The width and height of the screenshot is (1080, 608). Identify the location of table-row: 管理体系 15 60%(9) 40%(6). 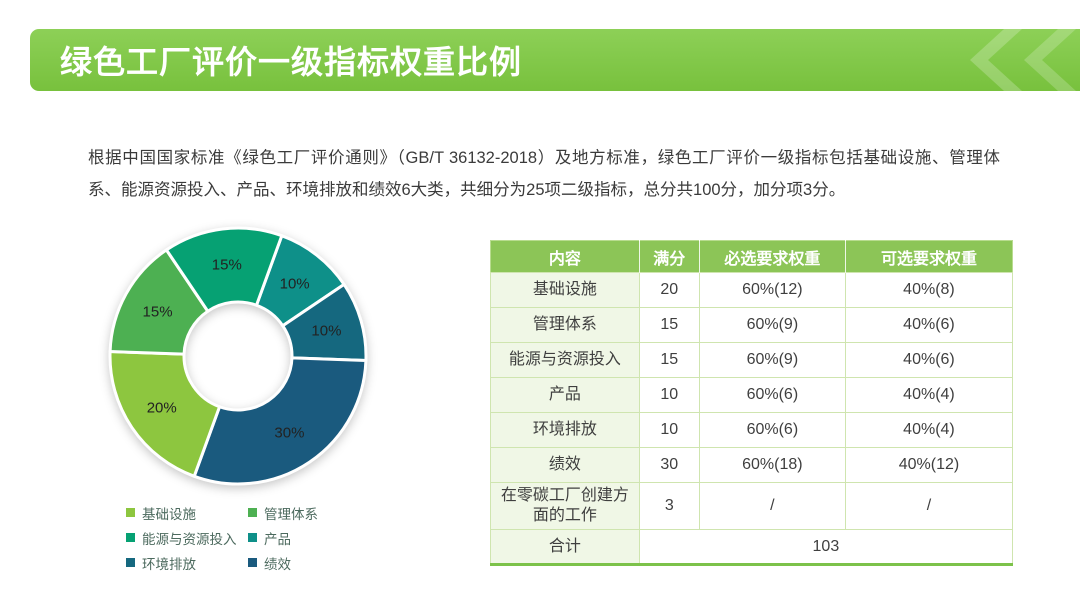
(752, 325).